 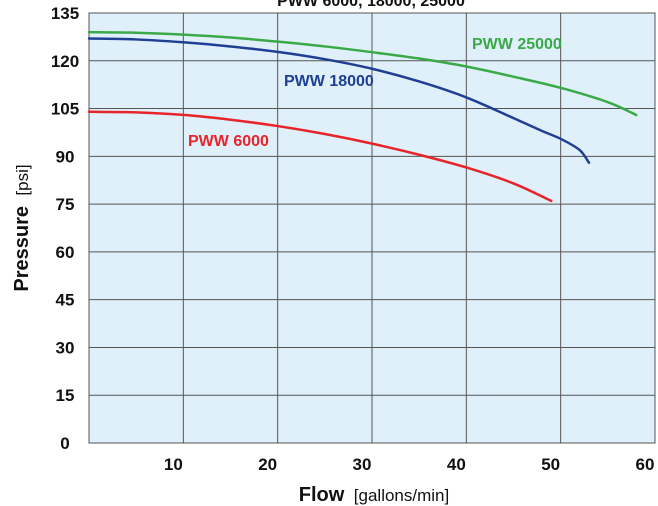 I want to click on chart-title: PWW 6000, 18000, 25000, so click(x=371, y=5).